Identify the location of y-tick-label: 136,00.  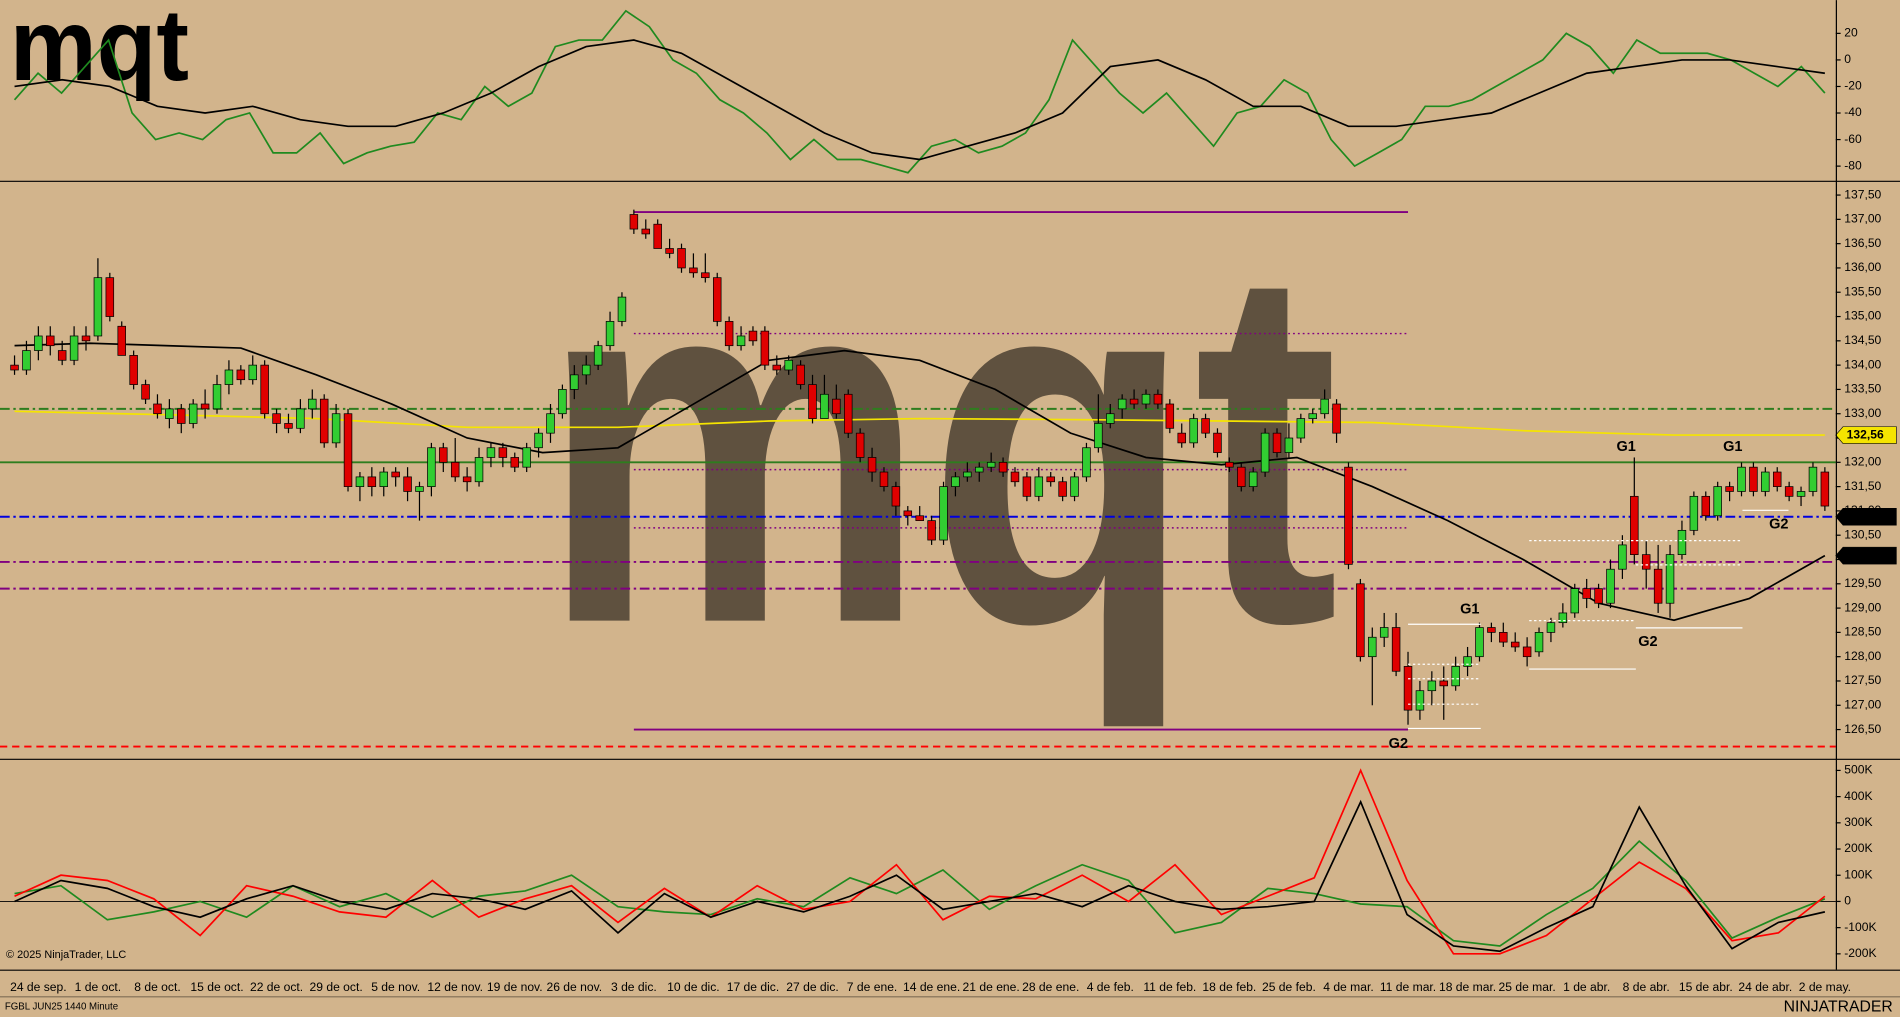
(1862, 267).